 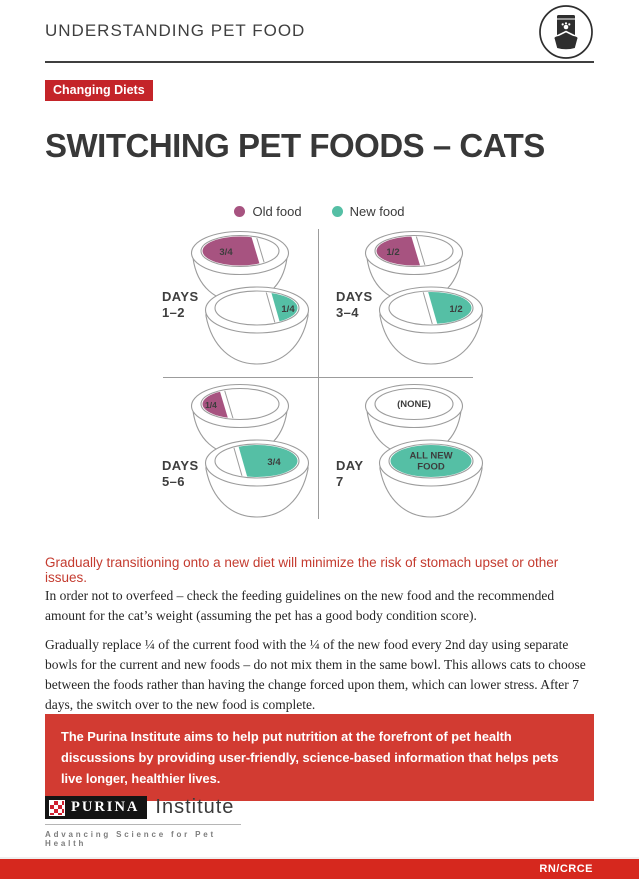 I want to click on svg-text: FOOD, so click(x=431, y=467).